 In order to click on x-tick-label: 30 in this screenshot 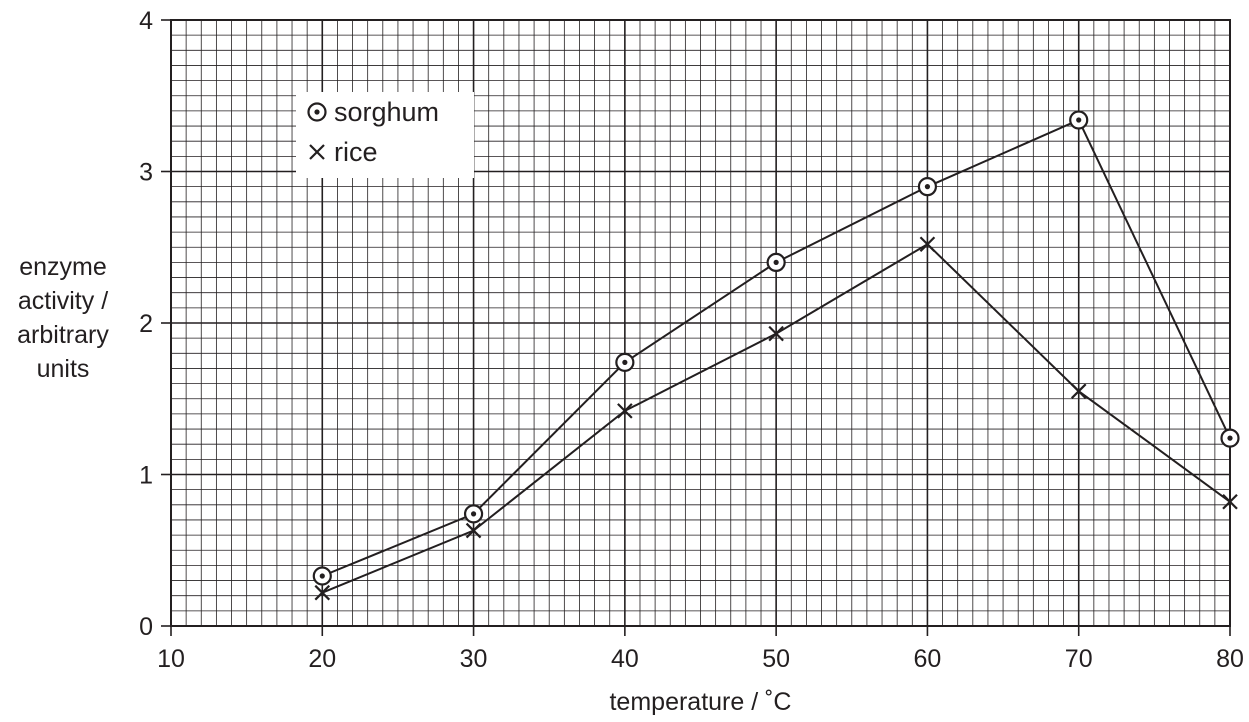, I will do `click(474, 659)`.